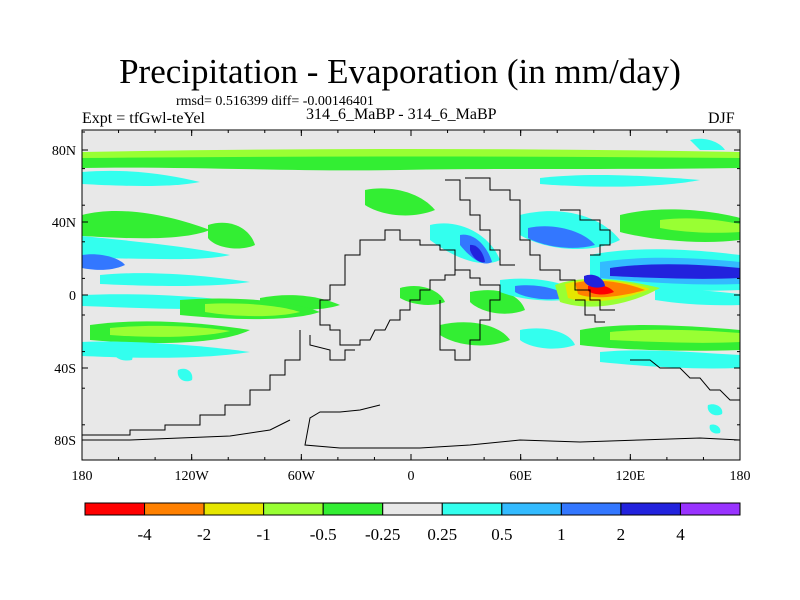  Describe the element at coordinates (275, 101) in the screenshot. I see `stats-text: rmsd= 0.516399 diff= -0.00146401` at that location.